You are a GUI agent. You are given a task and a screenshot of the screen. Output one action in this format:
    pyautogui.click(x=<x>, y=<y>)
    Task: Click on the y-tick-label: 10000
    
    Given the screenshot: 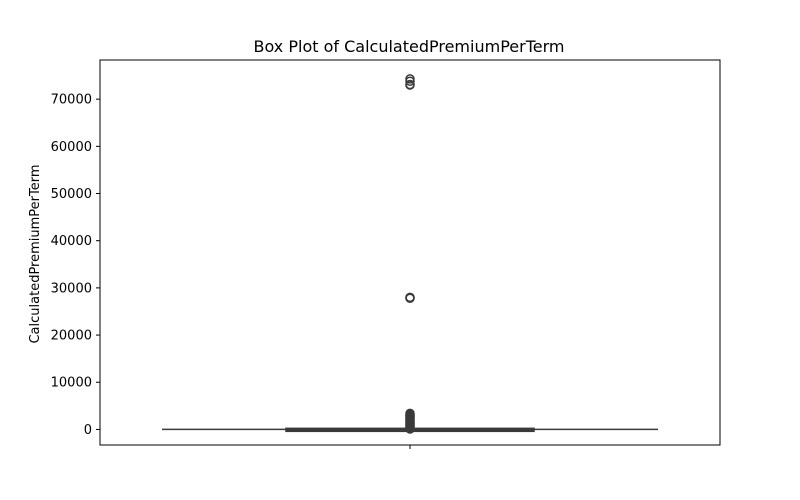 What is the action you would take?
    pyautogui.click(x=71, y=383)
    